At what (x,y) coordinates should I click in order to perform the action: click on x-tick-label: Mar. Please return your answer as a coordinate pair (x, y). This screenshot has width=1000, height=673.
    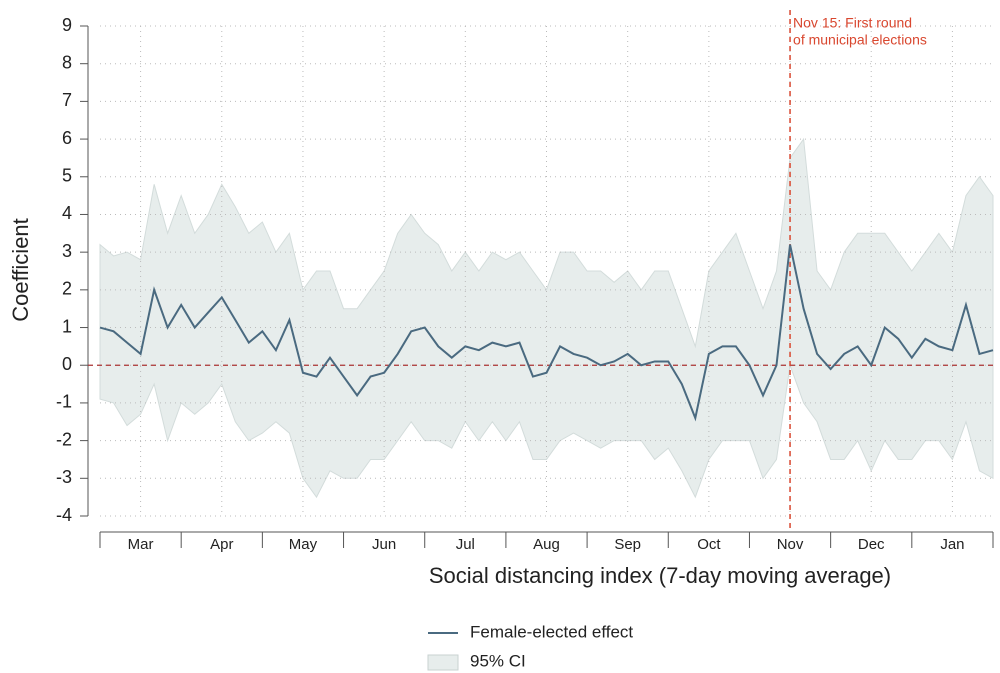
    Looking at the image, I should click on (141, 544).